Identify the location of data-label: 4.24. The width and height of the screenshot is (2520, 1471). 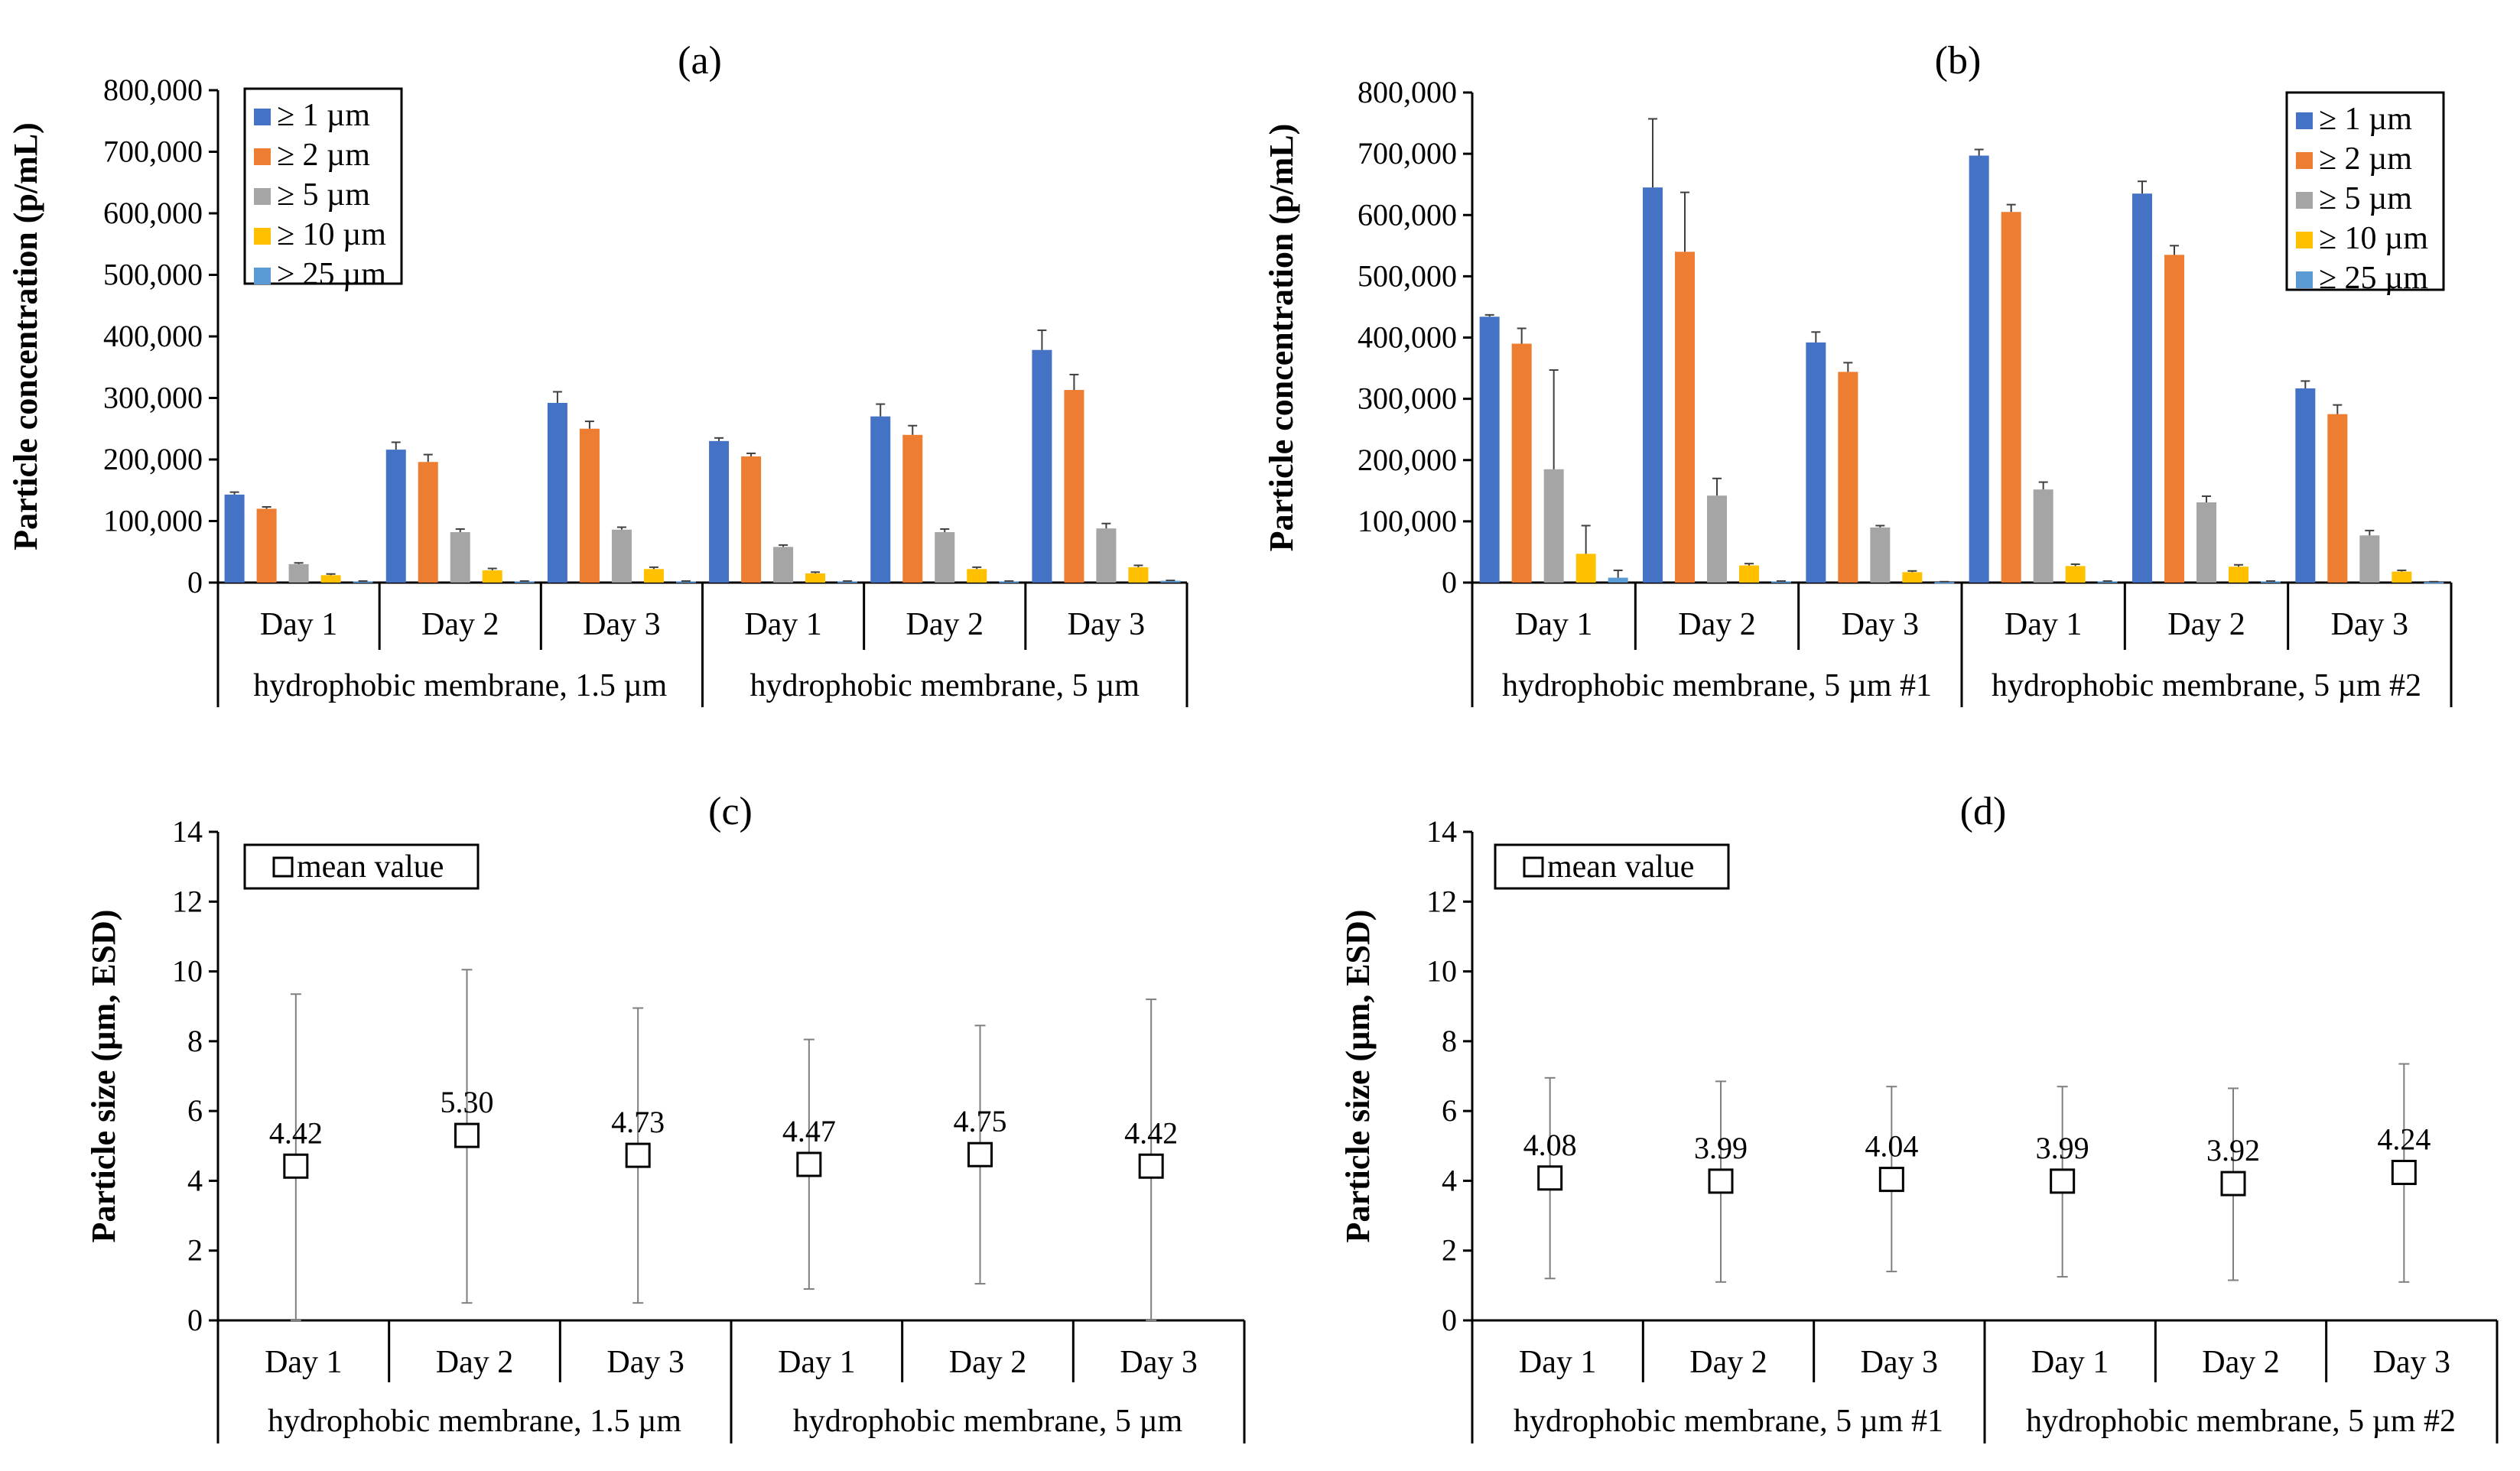
(2404, 1139).